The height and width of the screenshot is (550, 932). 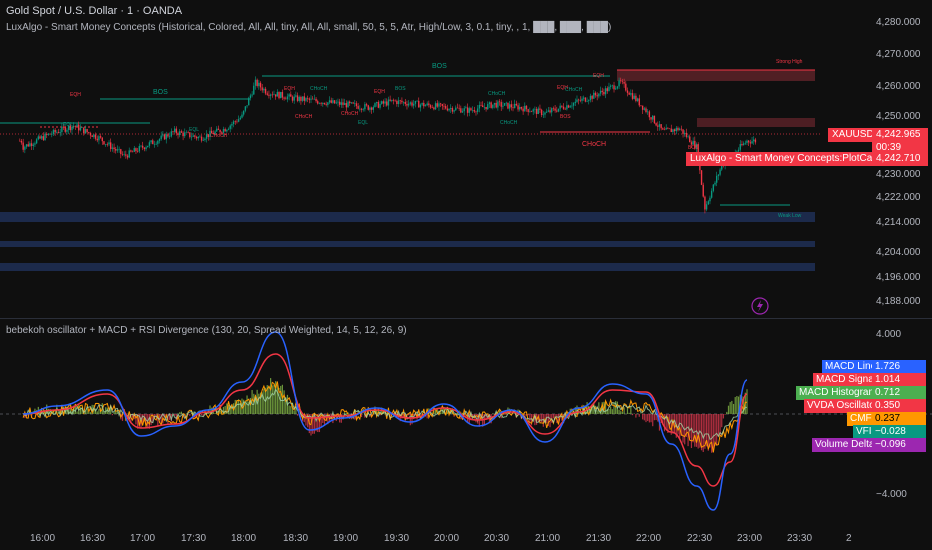 What do you see at coordinates (888, 334) in the screenshot?
I see `osc-tick: 4.000` at bounding box center [888, 334].